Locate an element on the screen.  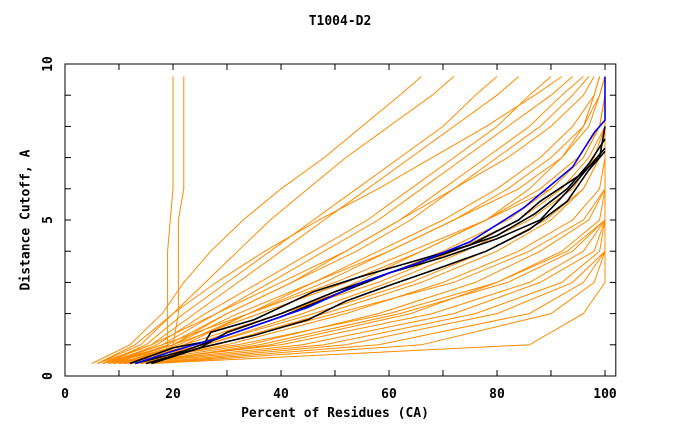
chart-title: T1004-D2 is located at coordinates (340, 21).